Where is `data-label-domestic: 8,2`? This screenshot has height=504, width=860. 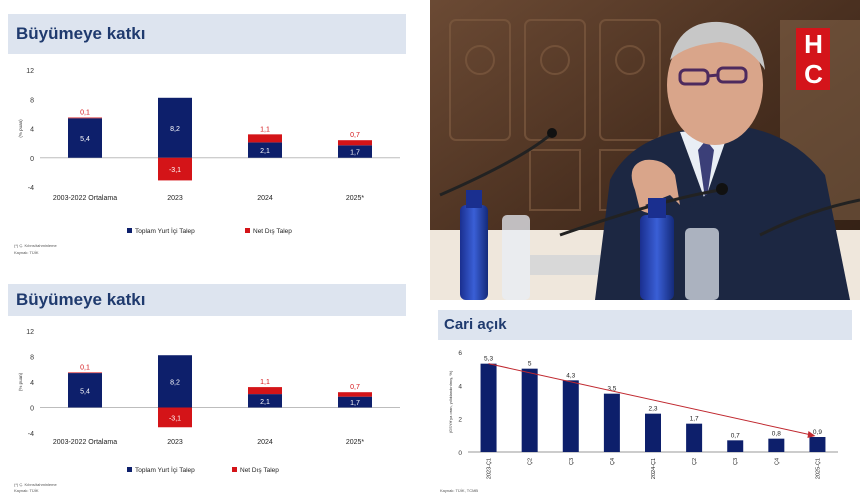 data-label-domestic: 8,2 is located at coordinates (175, 129).